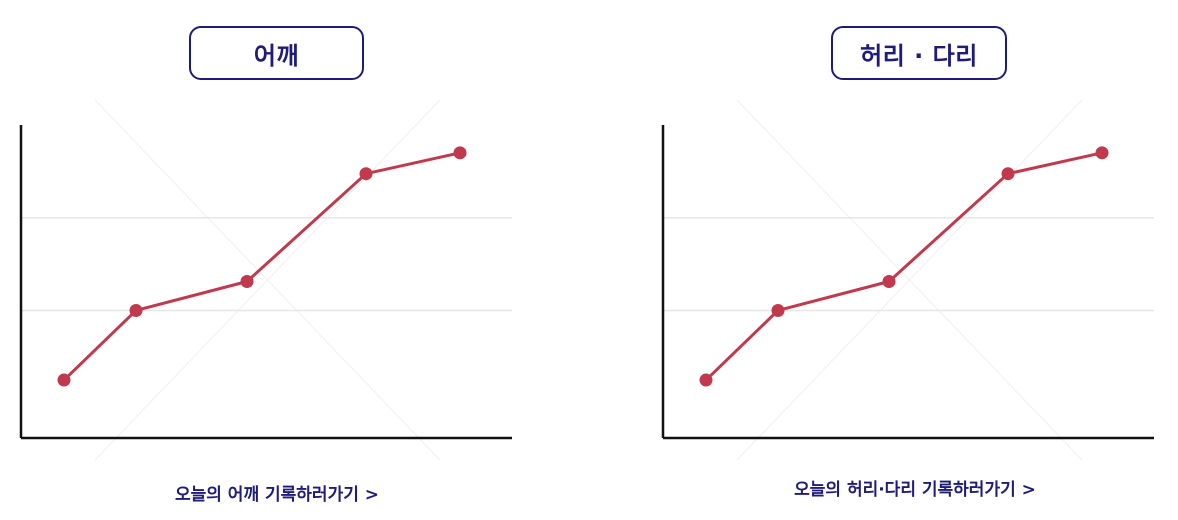 This screenshot has height=520, width=1178. Describe the element at coordinates (919, 55) in the screenshot. I see `waist-leg-title: 허리 · 다리` at that location.